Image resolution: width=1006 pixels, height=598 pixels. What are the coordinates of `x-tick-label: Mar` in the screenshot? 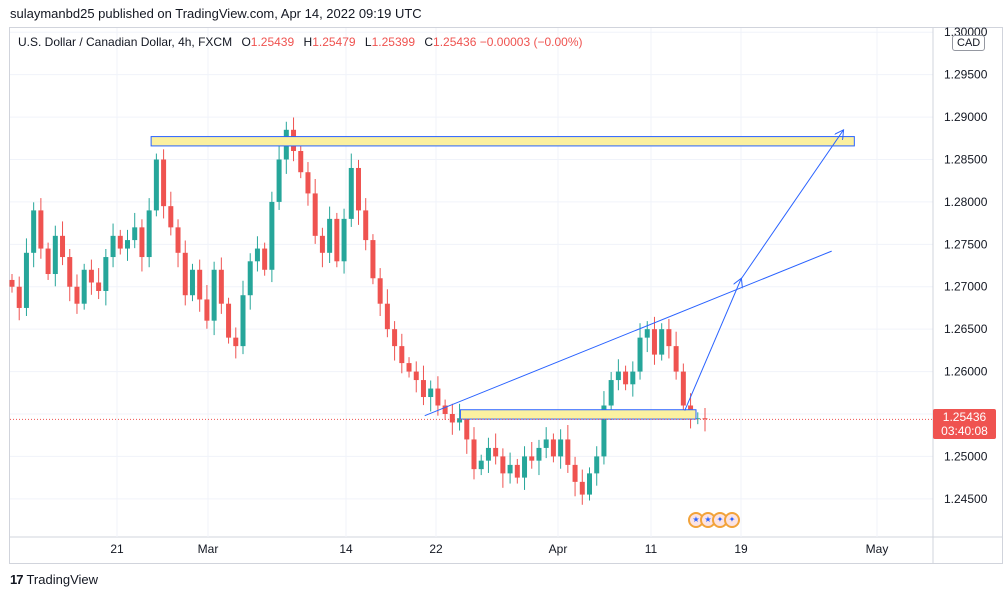 It's located at (208, 549).